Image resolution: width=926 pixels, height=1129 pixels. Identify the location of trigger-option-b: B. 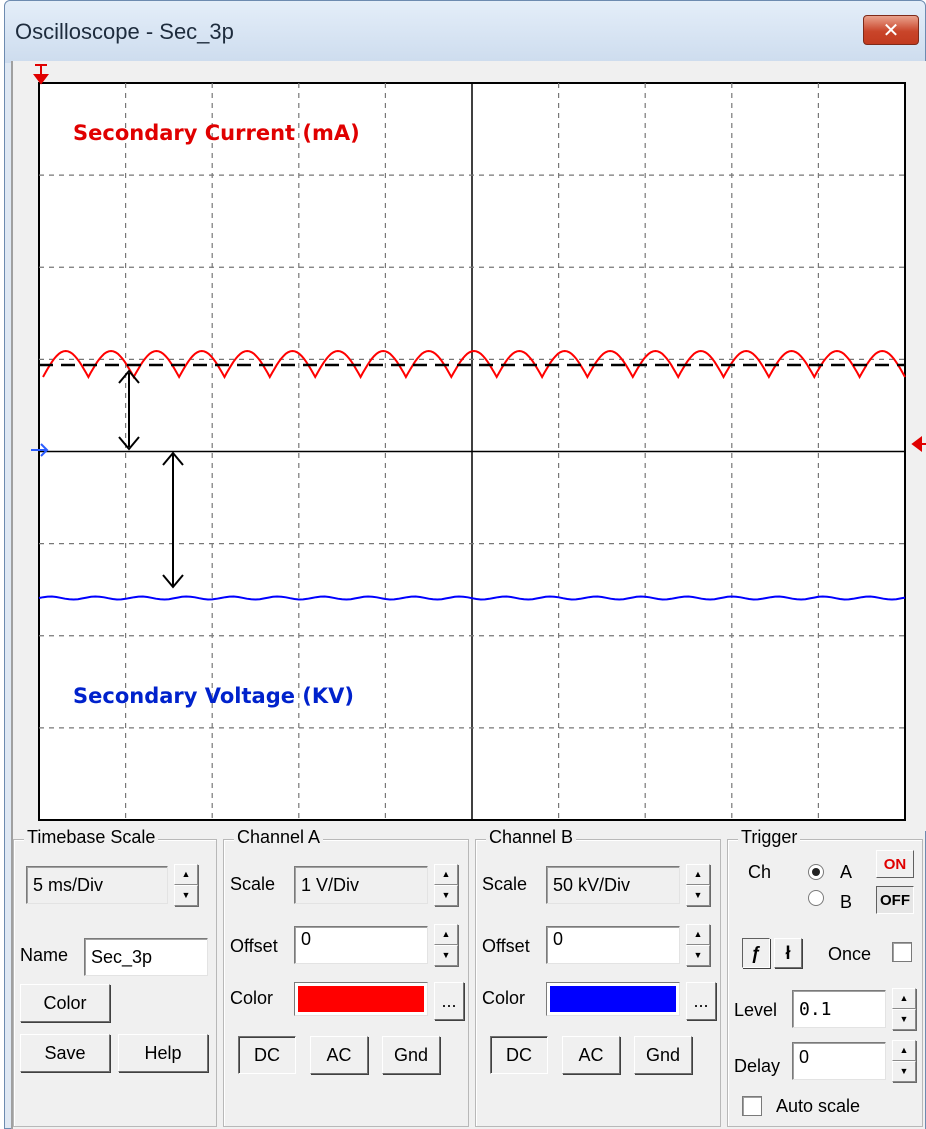
(846, 902).